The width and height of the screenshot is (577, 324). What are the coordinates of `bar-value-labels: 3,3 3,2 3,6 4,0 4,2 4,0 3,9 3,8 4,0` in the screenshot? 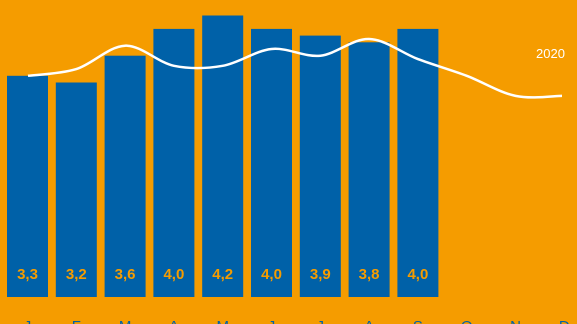 It's located at (222, 274).